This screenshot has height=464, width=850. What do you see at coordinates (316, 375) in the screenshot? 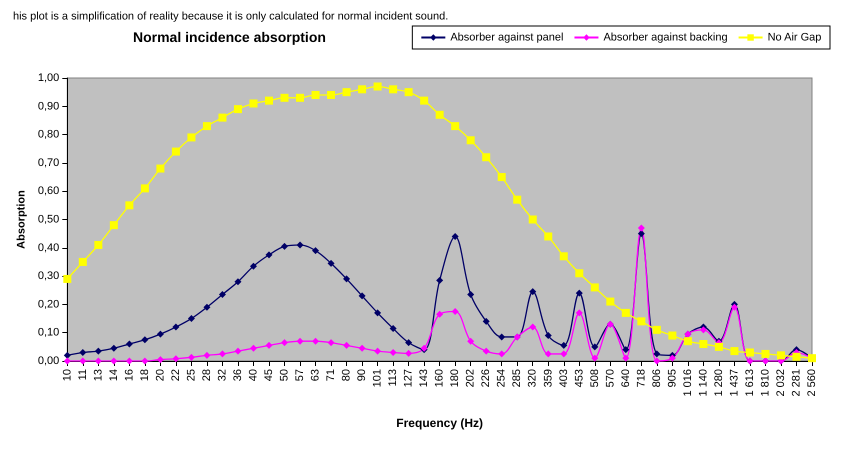
I see `x-tick-label: 63` at bounding box center [316, 375].